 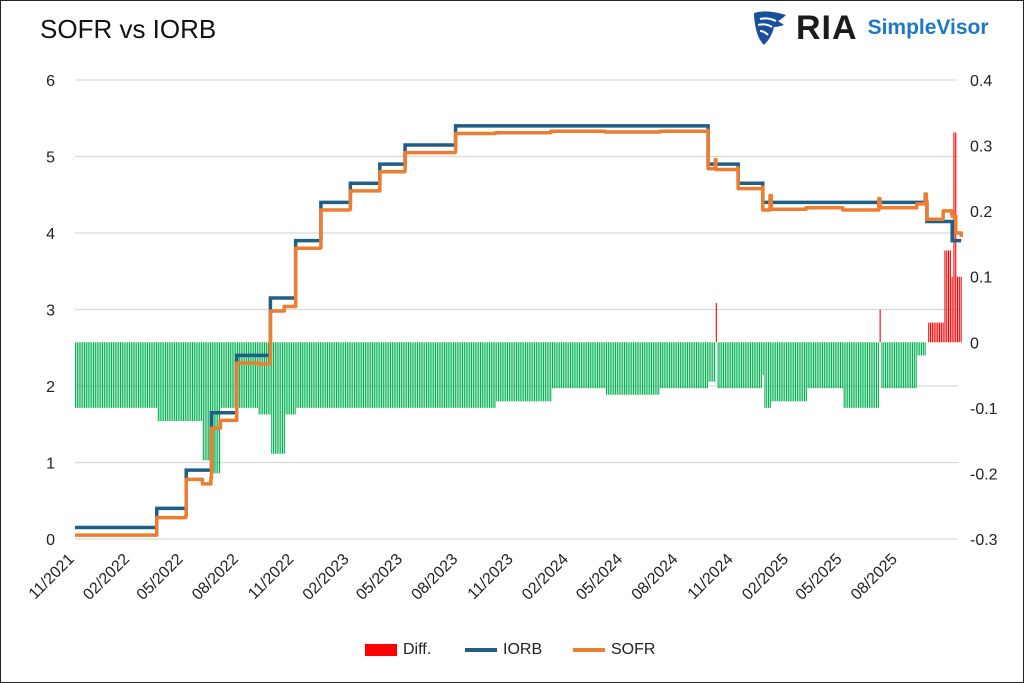 I want to click on left-axis-tick-label: 5, so click(x=50, y=158).